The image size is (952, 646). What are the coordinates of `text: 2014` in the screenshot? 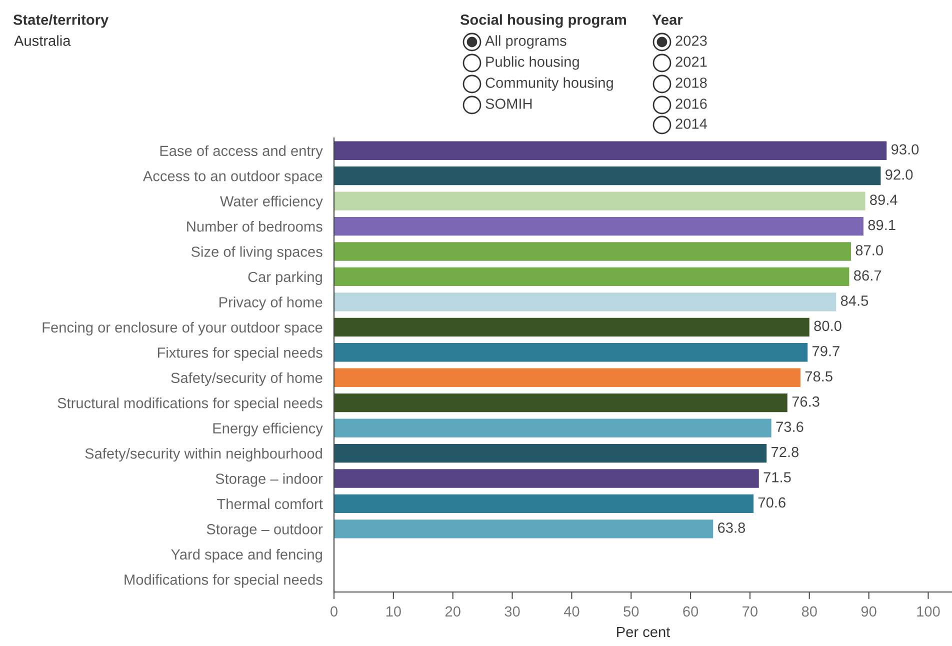 It's located at (692, 123).